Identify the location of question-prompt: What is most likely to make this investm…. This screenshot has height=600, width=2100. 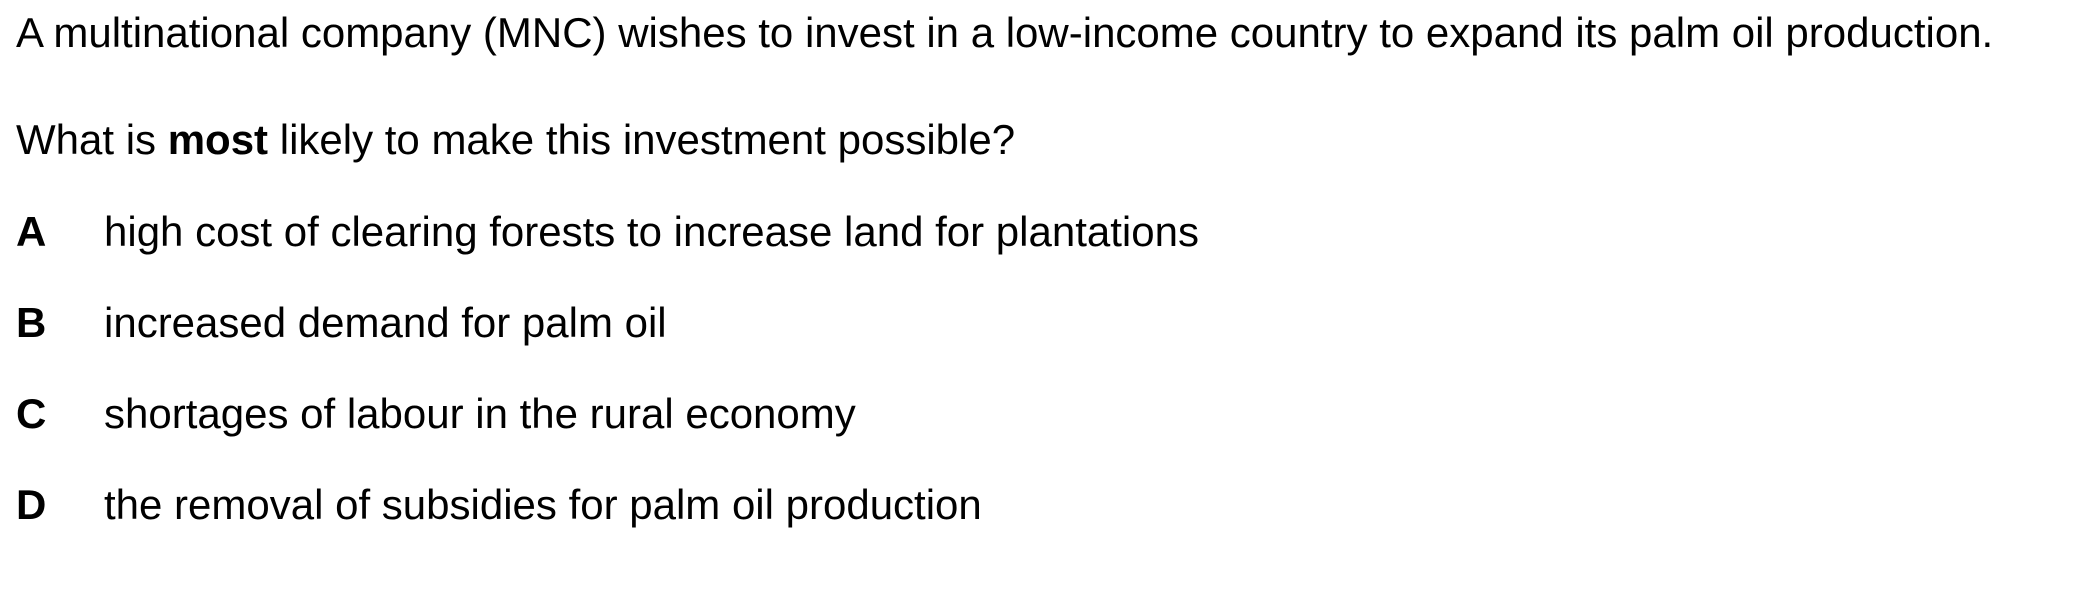
(1046, 140).